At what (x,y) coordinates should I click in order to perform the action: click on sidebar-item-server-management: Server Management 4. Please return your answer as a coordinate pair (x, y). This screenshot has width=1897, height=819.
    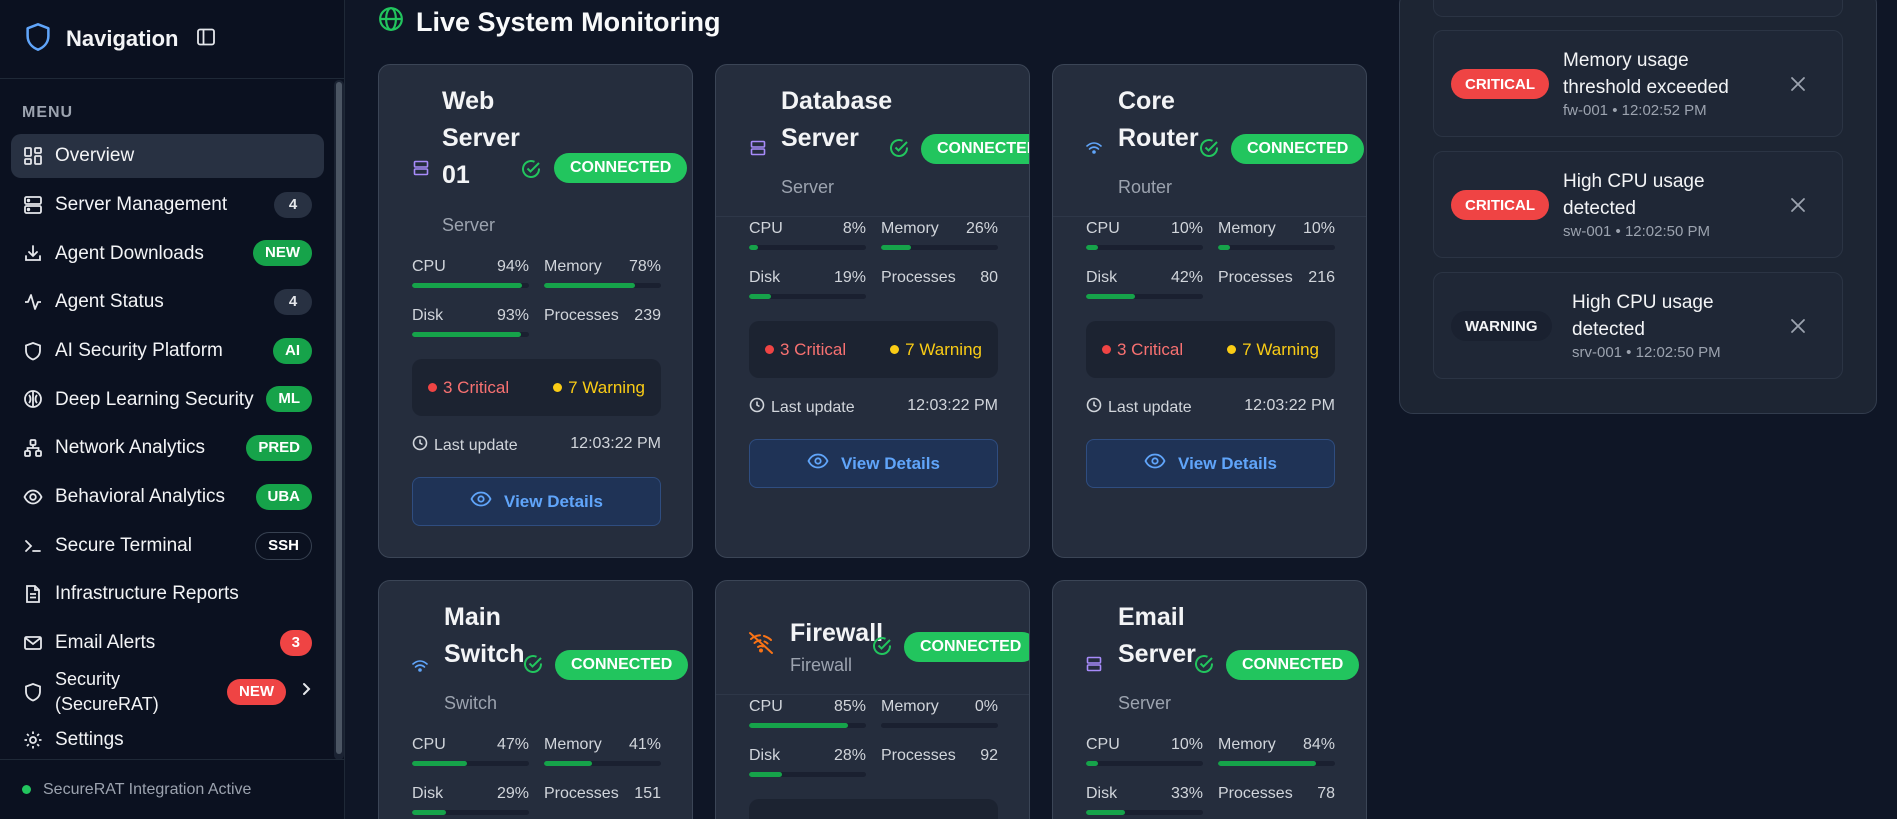
    Looking at the image, I should click on (167, 205).